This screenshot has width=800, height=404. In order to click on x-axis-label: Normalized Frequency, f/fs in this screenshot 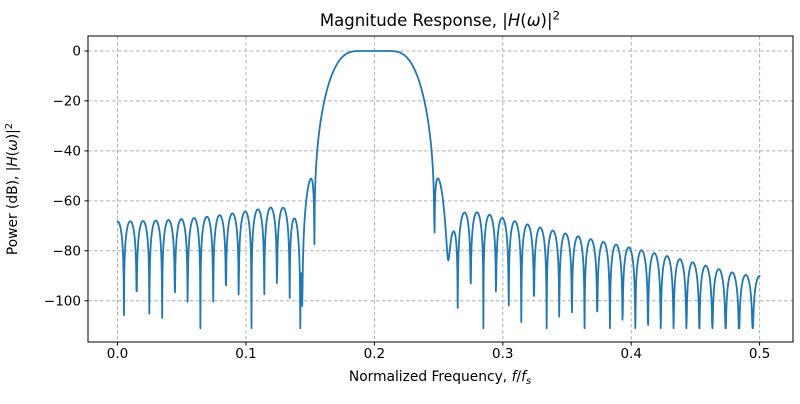, I will do `click(440, 378)`.